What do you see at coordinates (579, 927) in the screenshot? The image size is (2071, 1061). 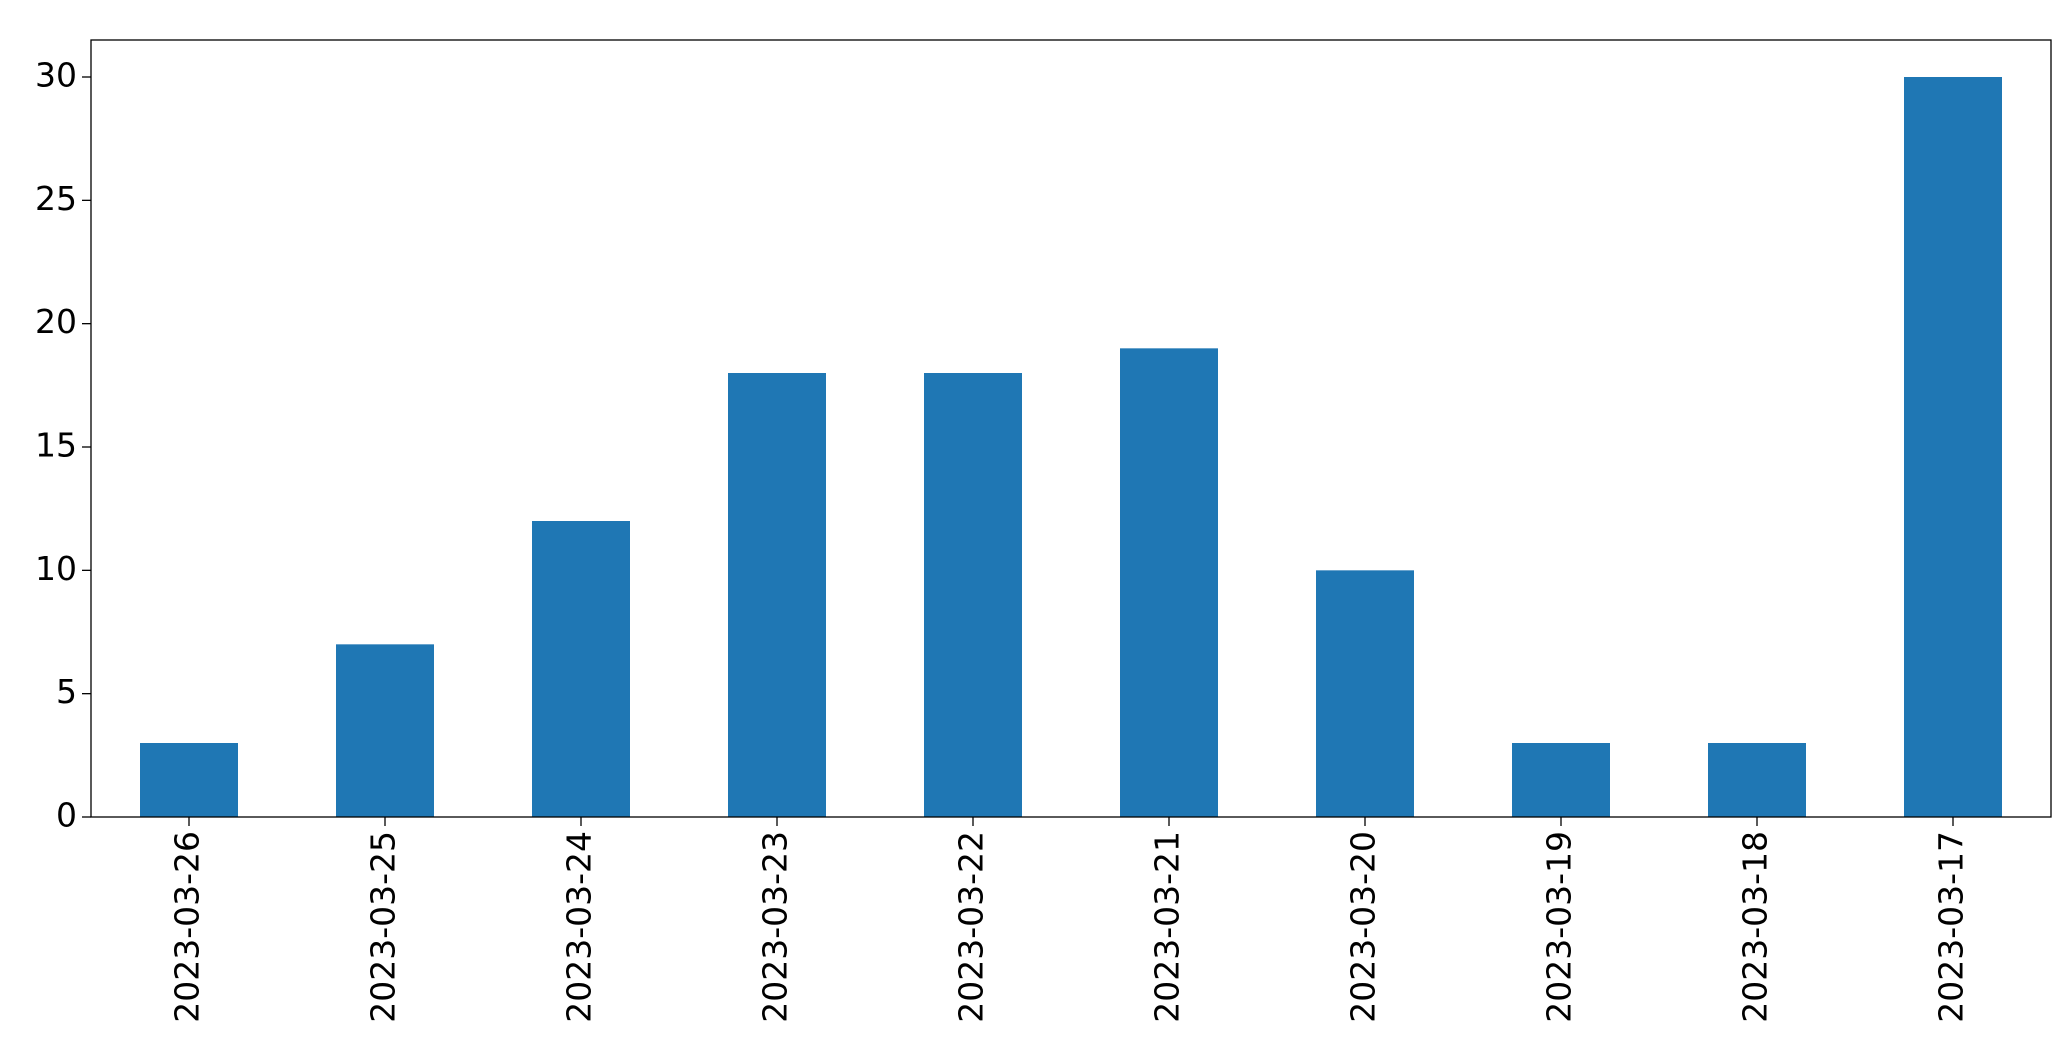 I see `x-tick-label: 2023-03-24` at bounding box center [579, 927].